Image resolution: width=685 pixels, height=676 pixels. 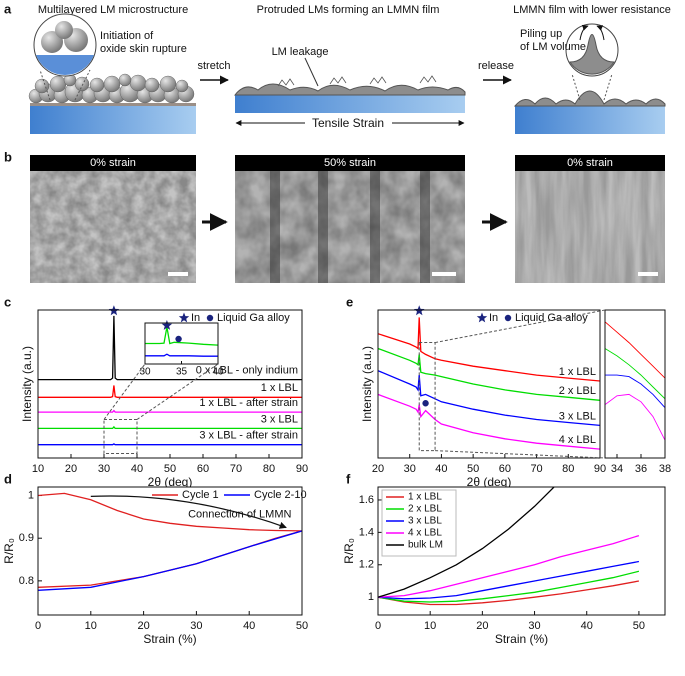 What do you see at coordinates (366, 532) in the screenshot?
I see `y-tick-label: 1.4` at bounding box center [366, 532].